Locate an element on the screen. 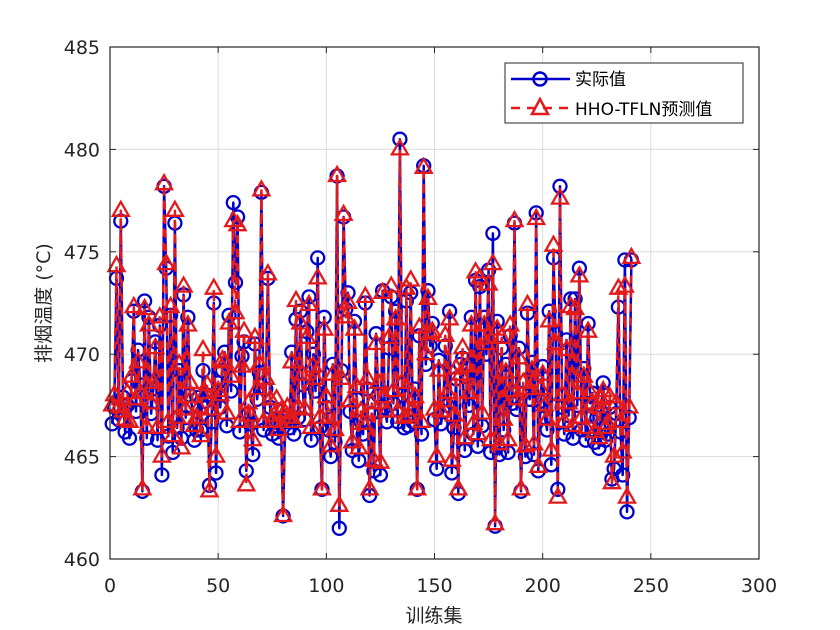 This screenshot has width=840, height=630. x-tick-label: 150 is located at coordinates (434, 586).